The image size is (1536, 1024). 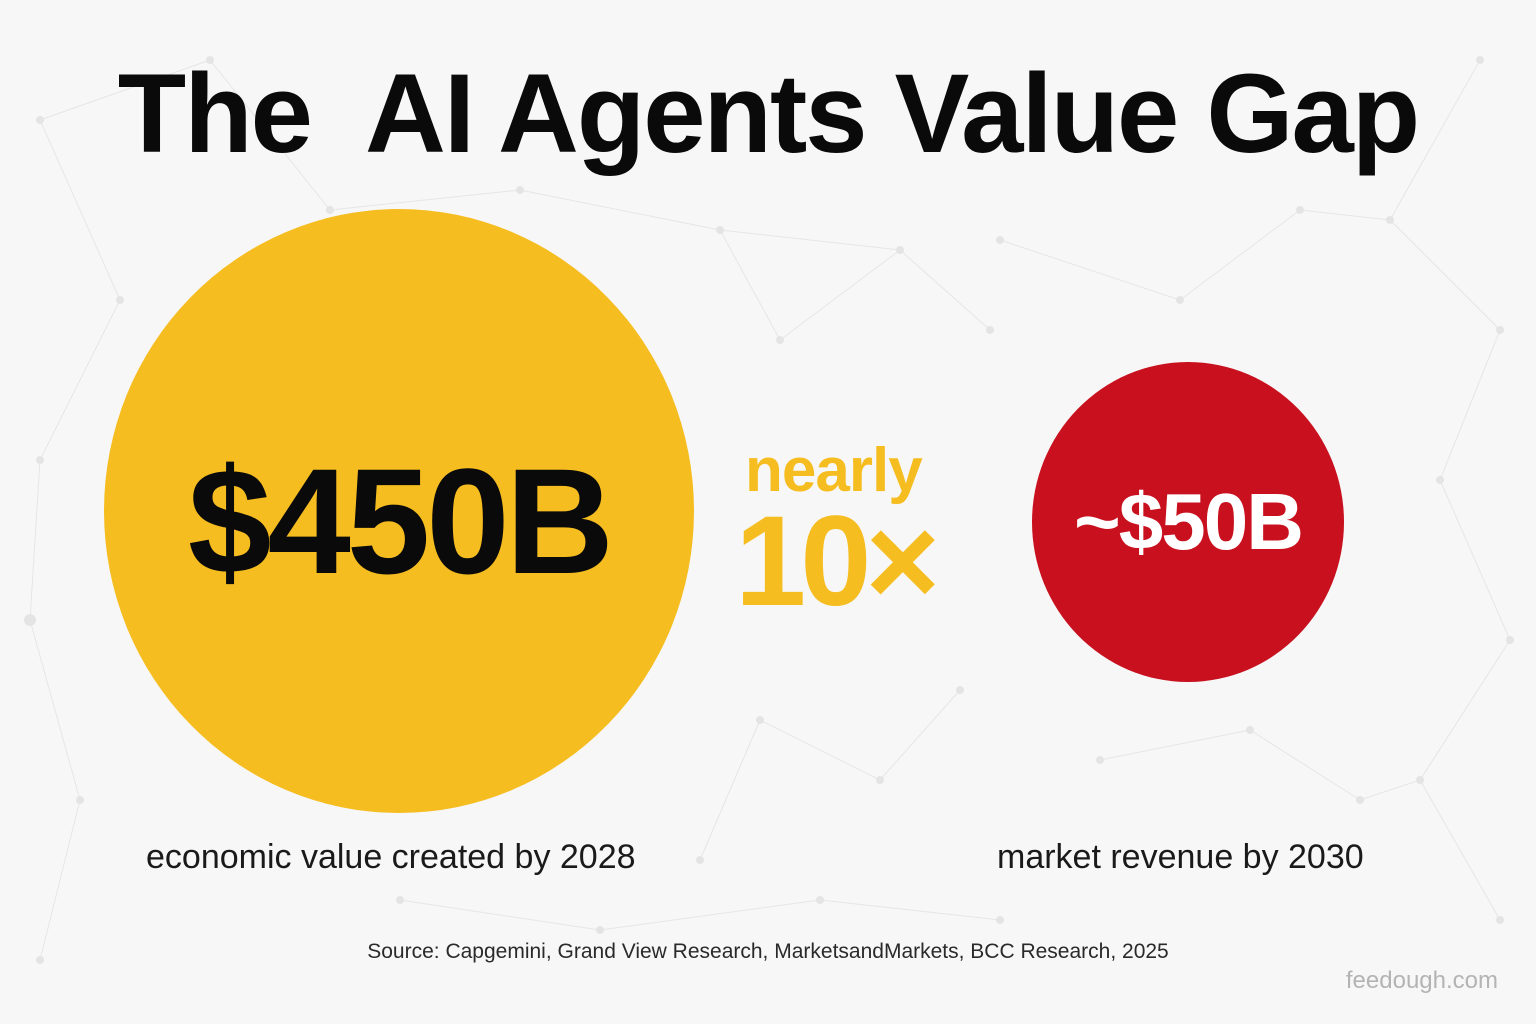 I want to click on economic-value-caption: economic value created by 2028, so click(x=391, y=857).